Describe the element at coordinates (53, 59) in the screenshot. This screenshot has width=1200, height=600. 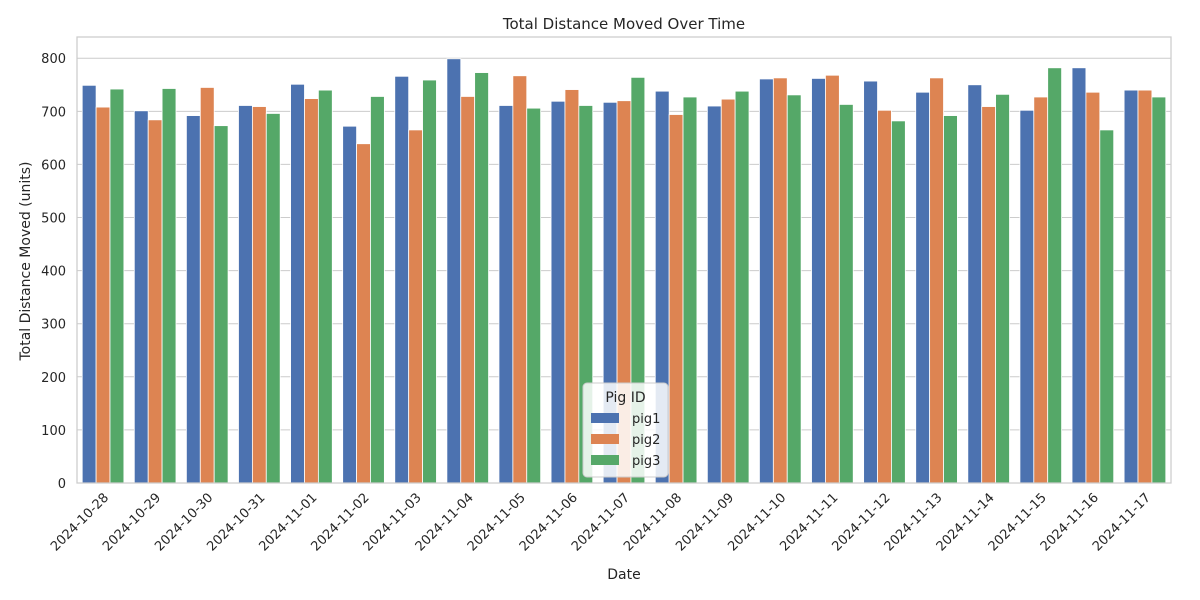
I see `y-tick-label: 800` at that location.